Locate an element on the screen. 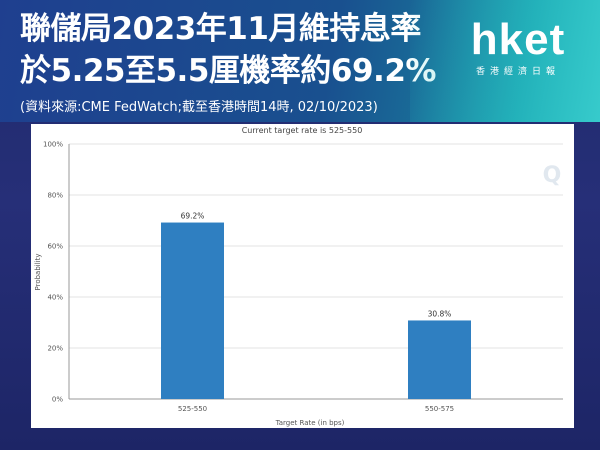  x-tick-label: 550-575 is located at coordinates (439, 409).